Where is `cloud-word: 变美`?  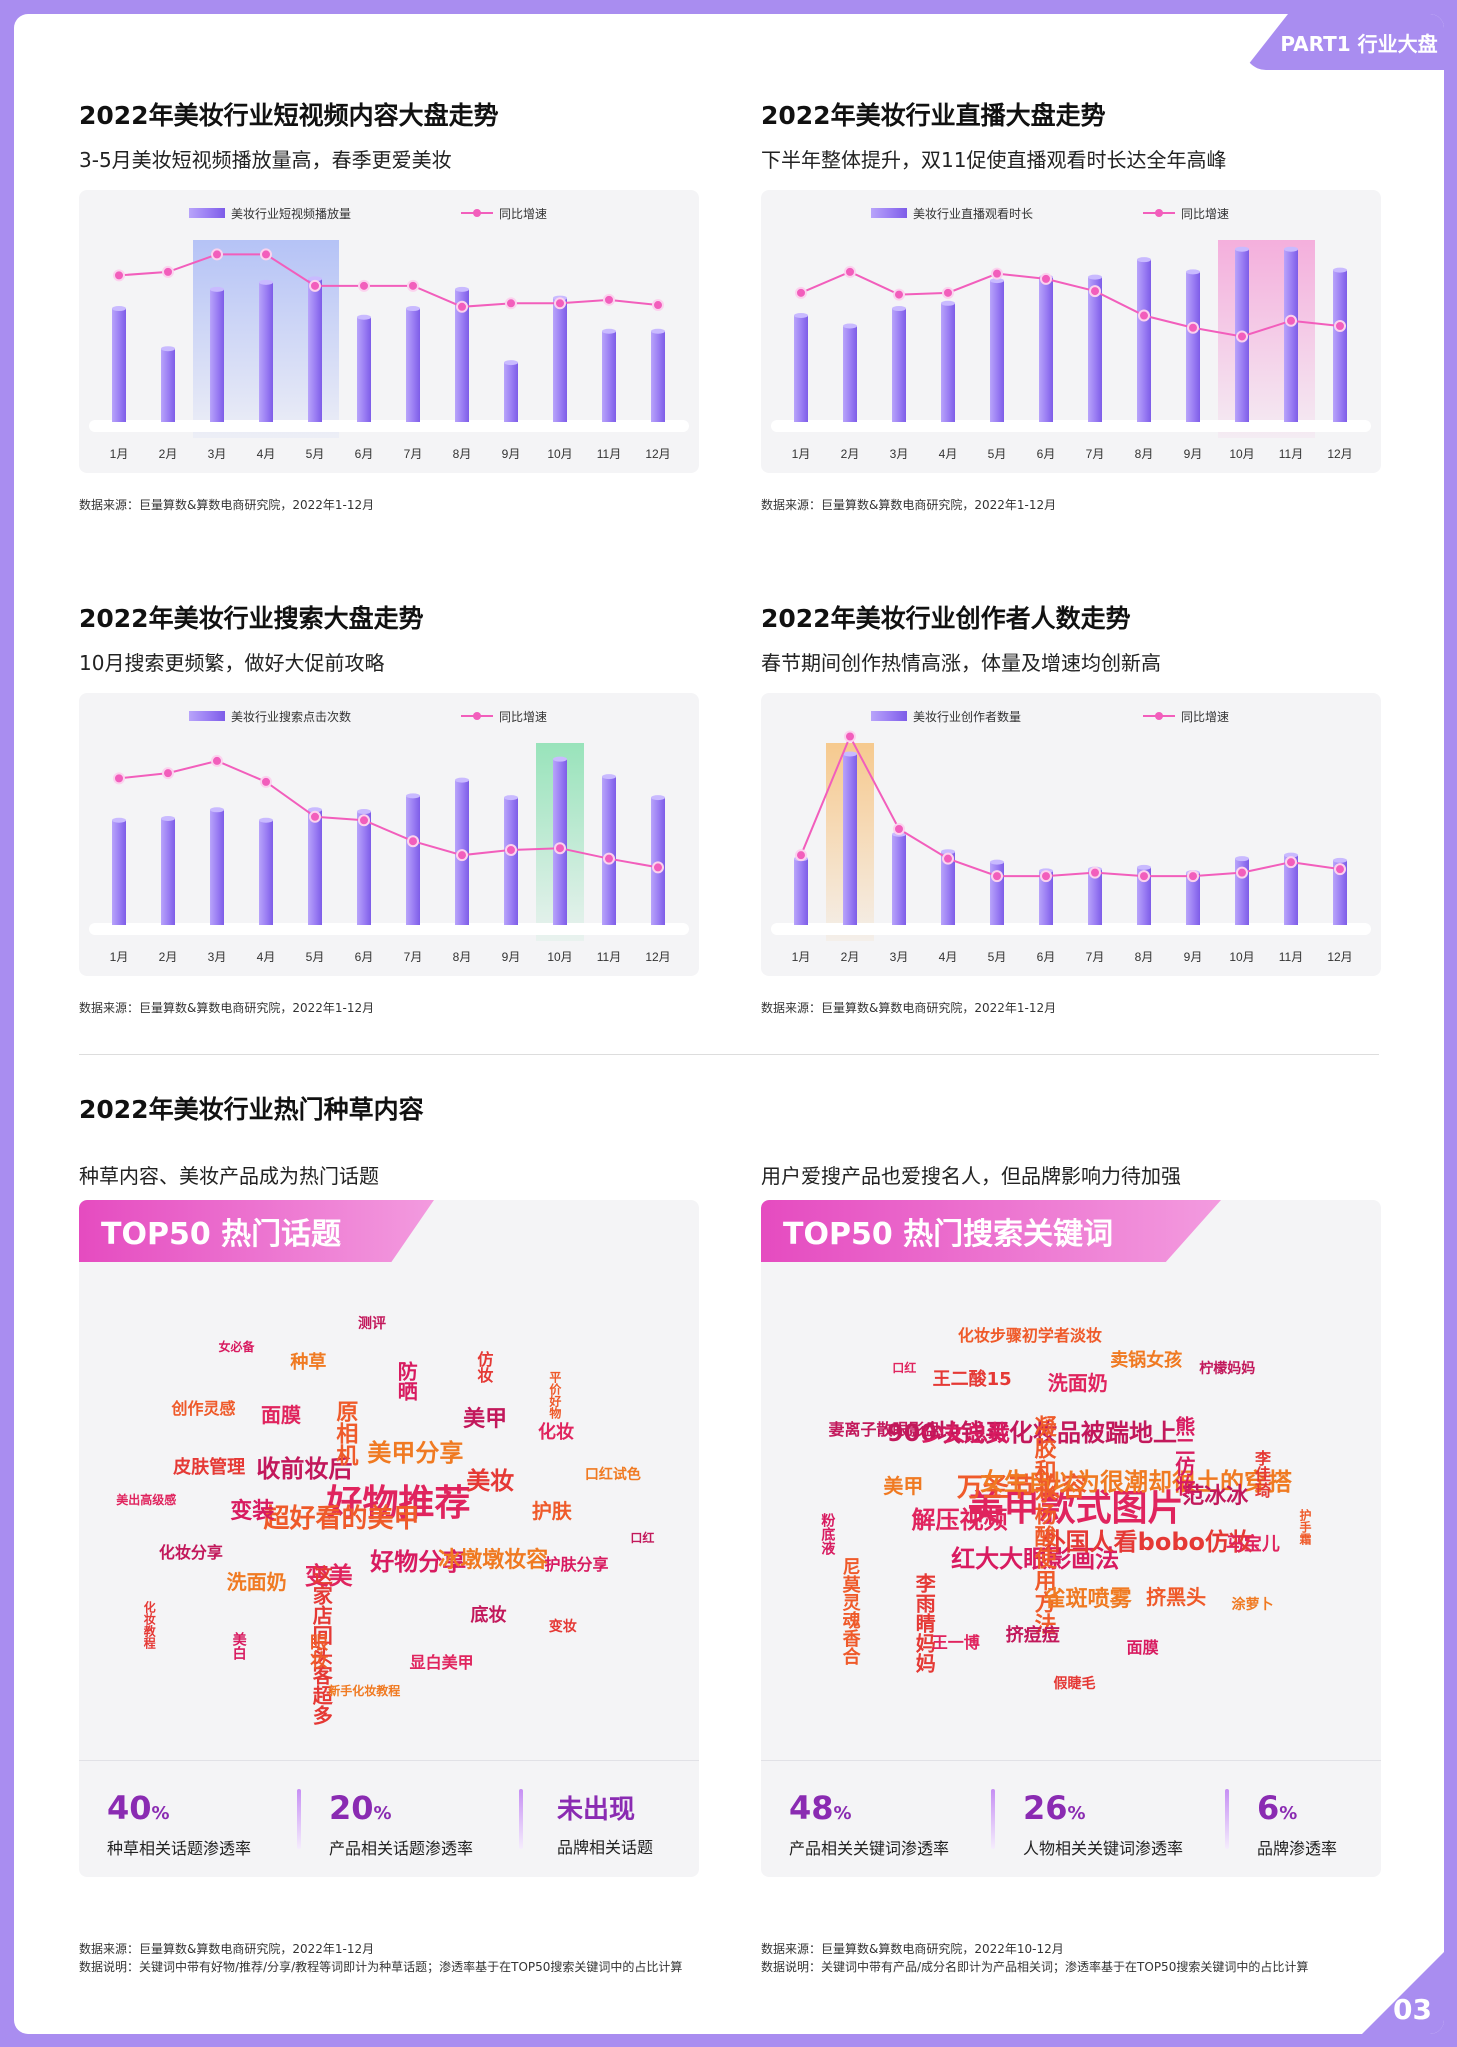 cloud-word: 变美 is located at coordinates (328, 1575).